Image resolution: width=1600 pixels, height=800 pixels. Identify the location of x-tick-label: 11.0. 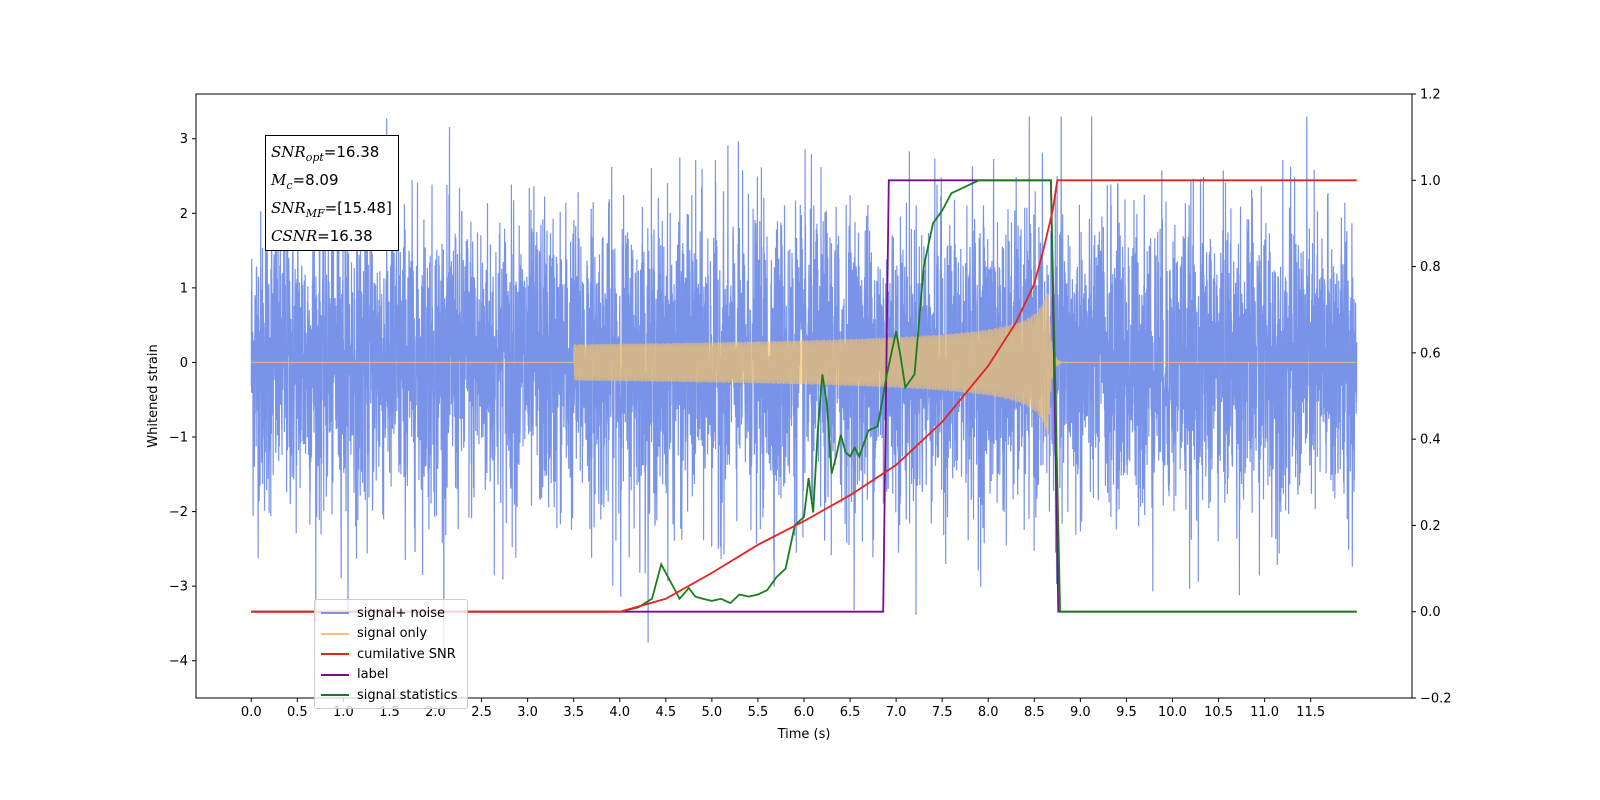
(1264, 712).